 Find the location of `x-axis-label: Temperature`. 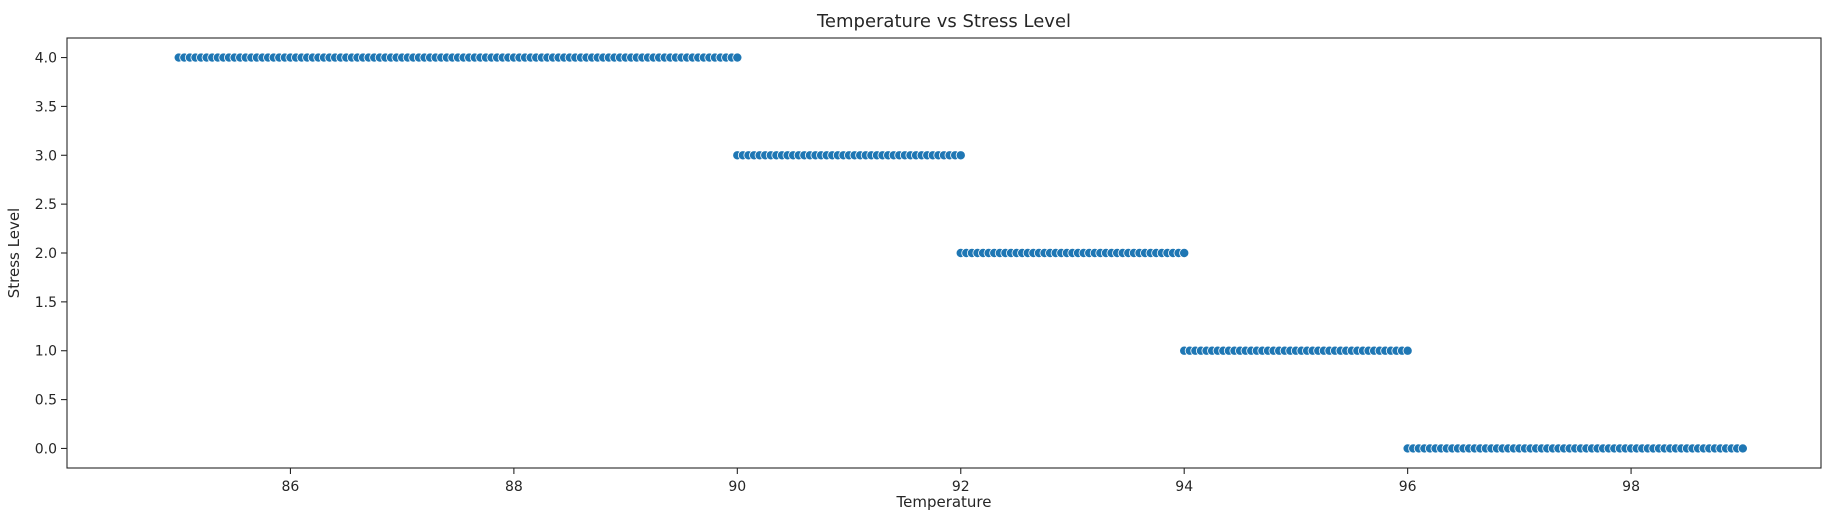

x-axis-label: Temperature is located at coordinates (943, 502).